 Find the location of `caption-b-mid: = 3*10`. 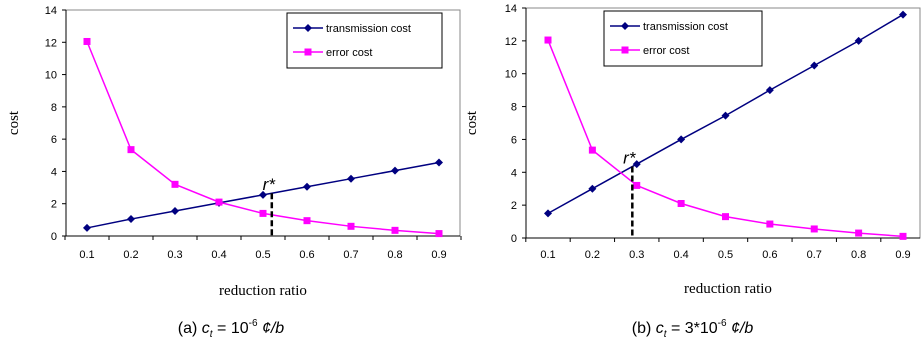

caption-b-mid: = 3*10 is located at coordinates (692, 328).